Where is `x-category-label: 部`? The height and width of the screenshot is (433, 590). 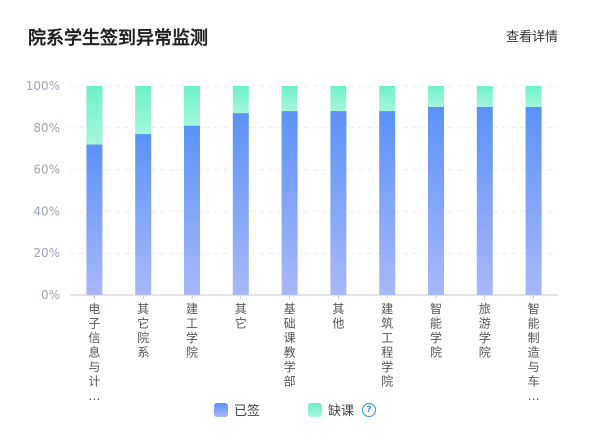
x-category-label: 部 is located at coordinates (290, 381).